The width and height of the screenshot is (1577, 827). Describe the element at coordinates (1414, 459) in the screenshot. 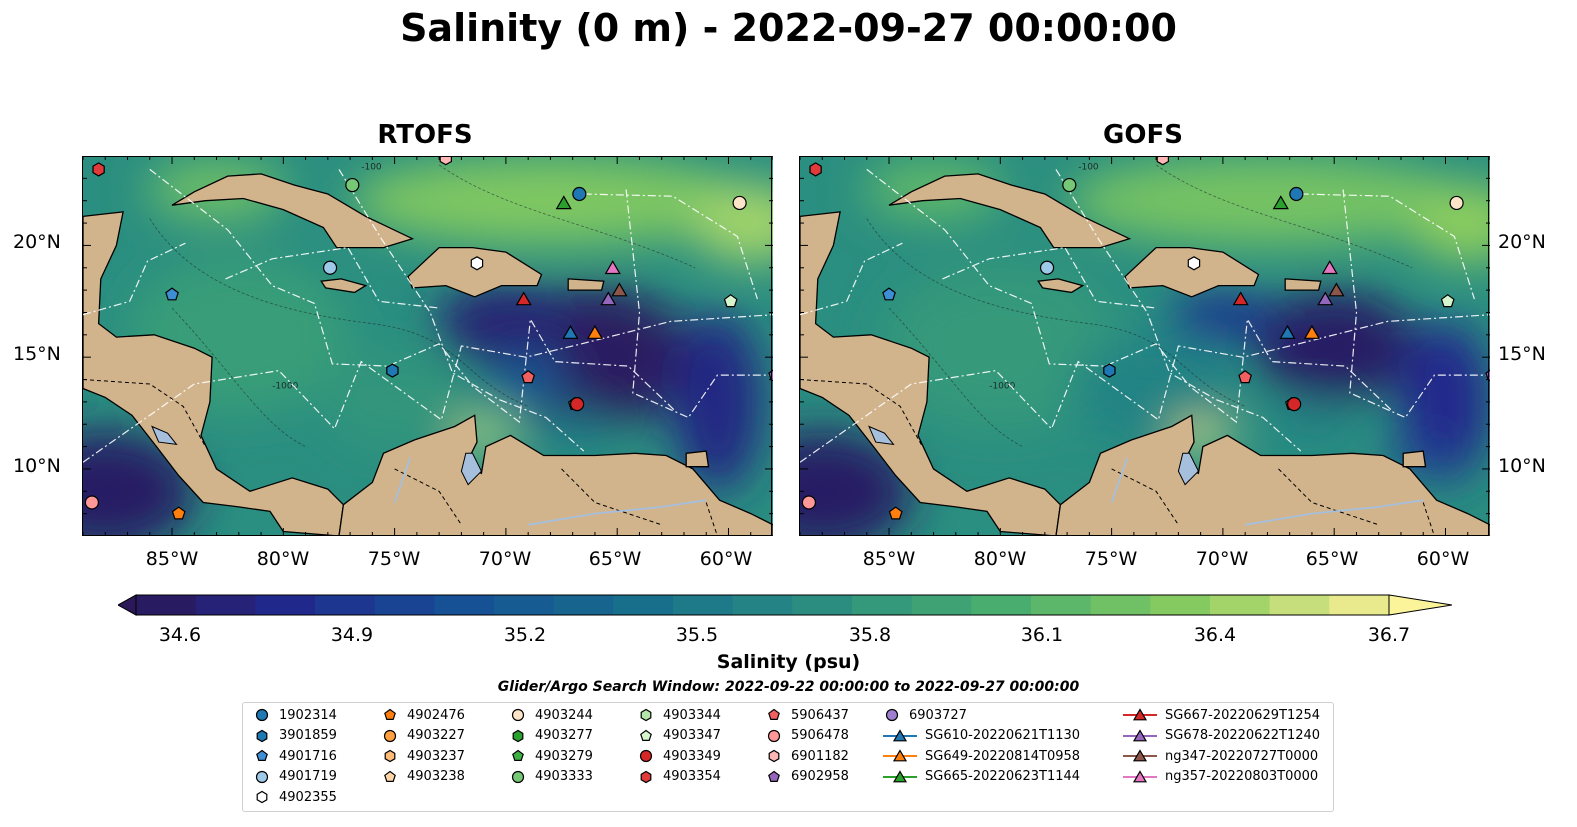

I see `trinidad-land` at that location.